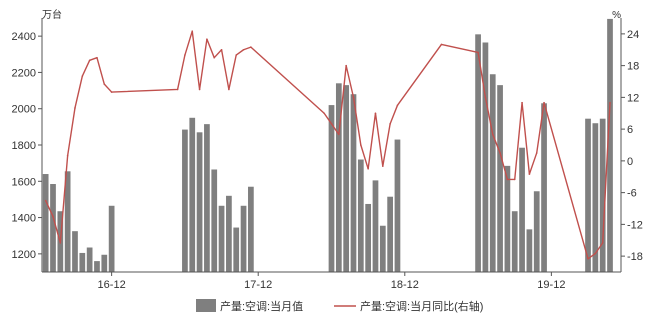  Describe the element at coordinates (630, 130) in the screenshot. I see `right-tick-label: 6` at that location.